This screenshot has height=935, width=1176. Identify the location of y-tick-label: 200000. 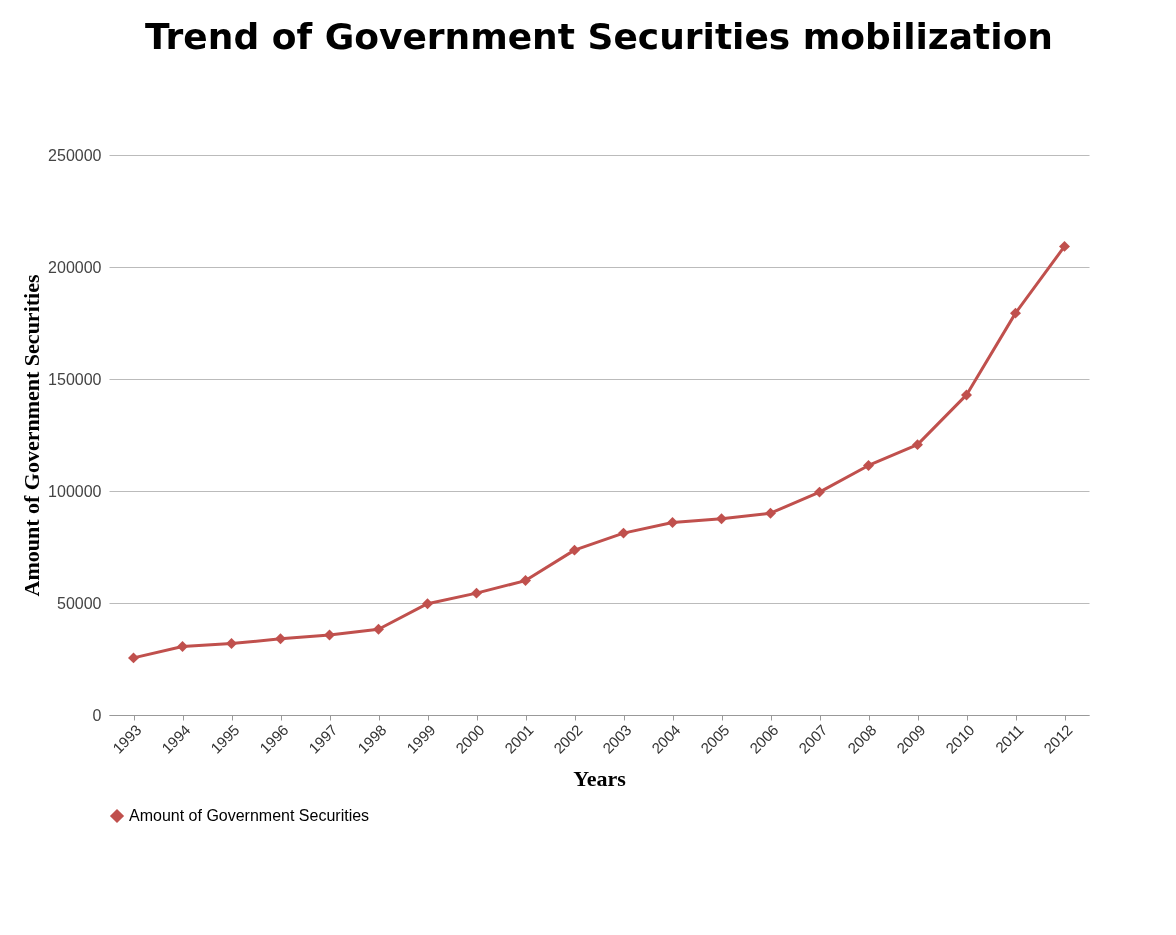
(75, 267).